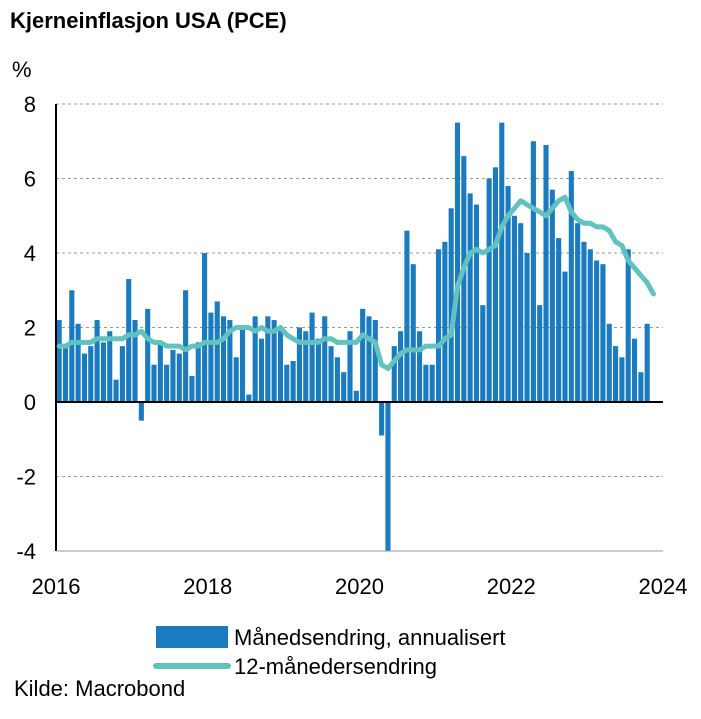 This screenshot has height=719, width=701. I want to click on legend-bar-swatch, so click(192, 637).